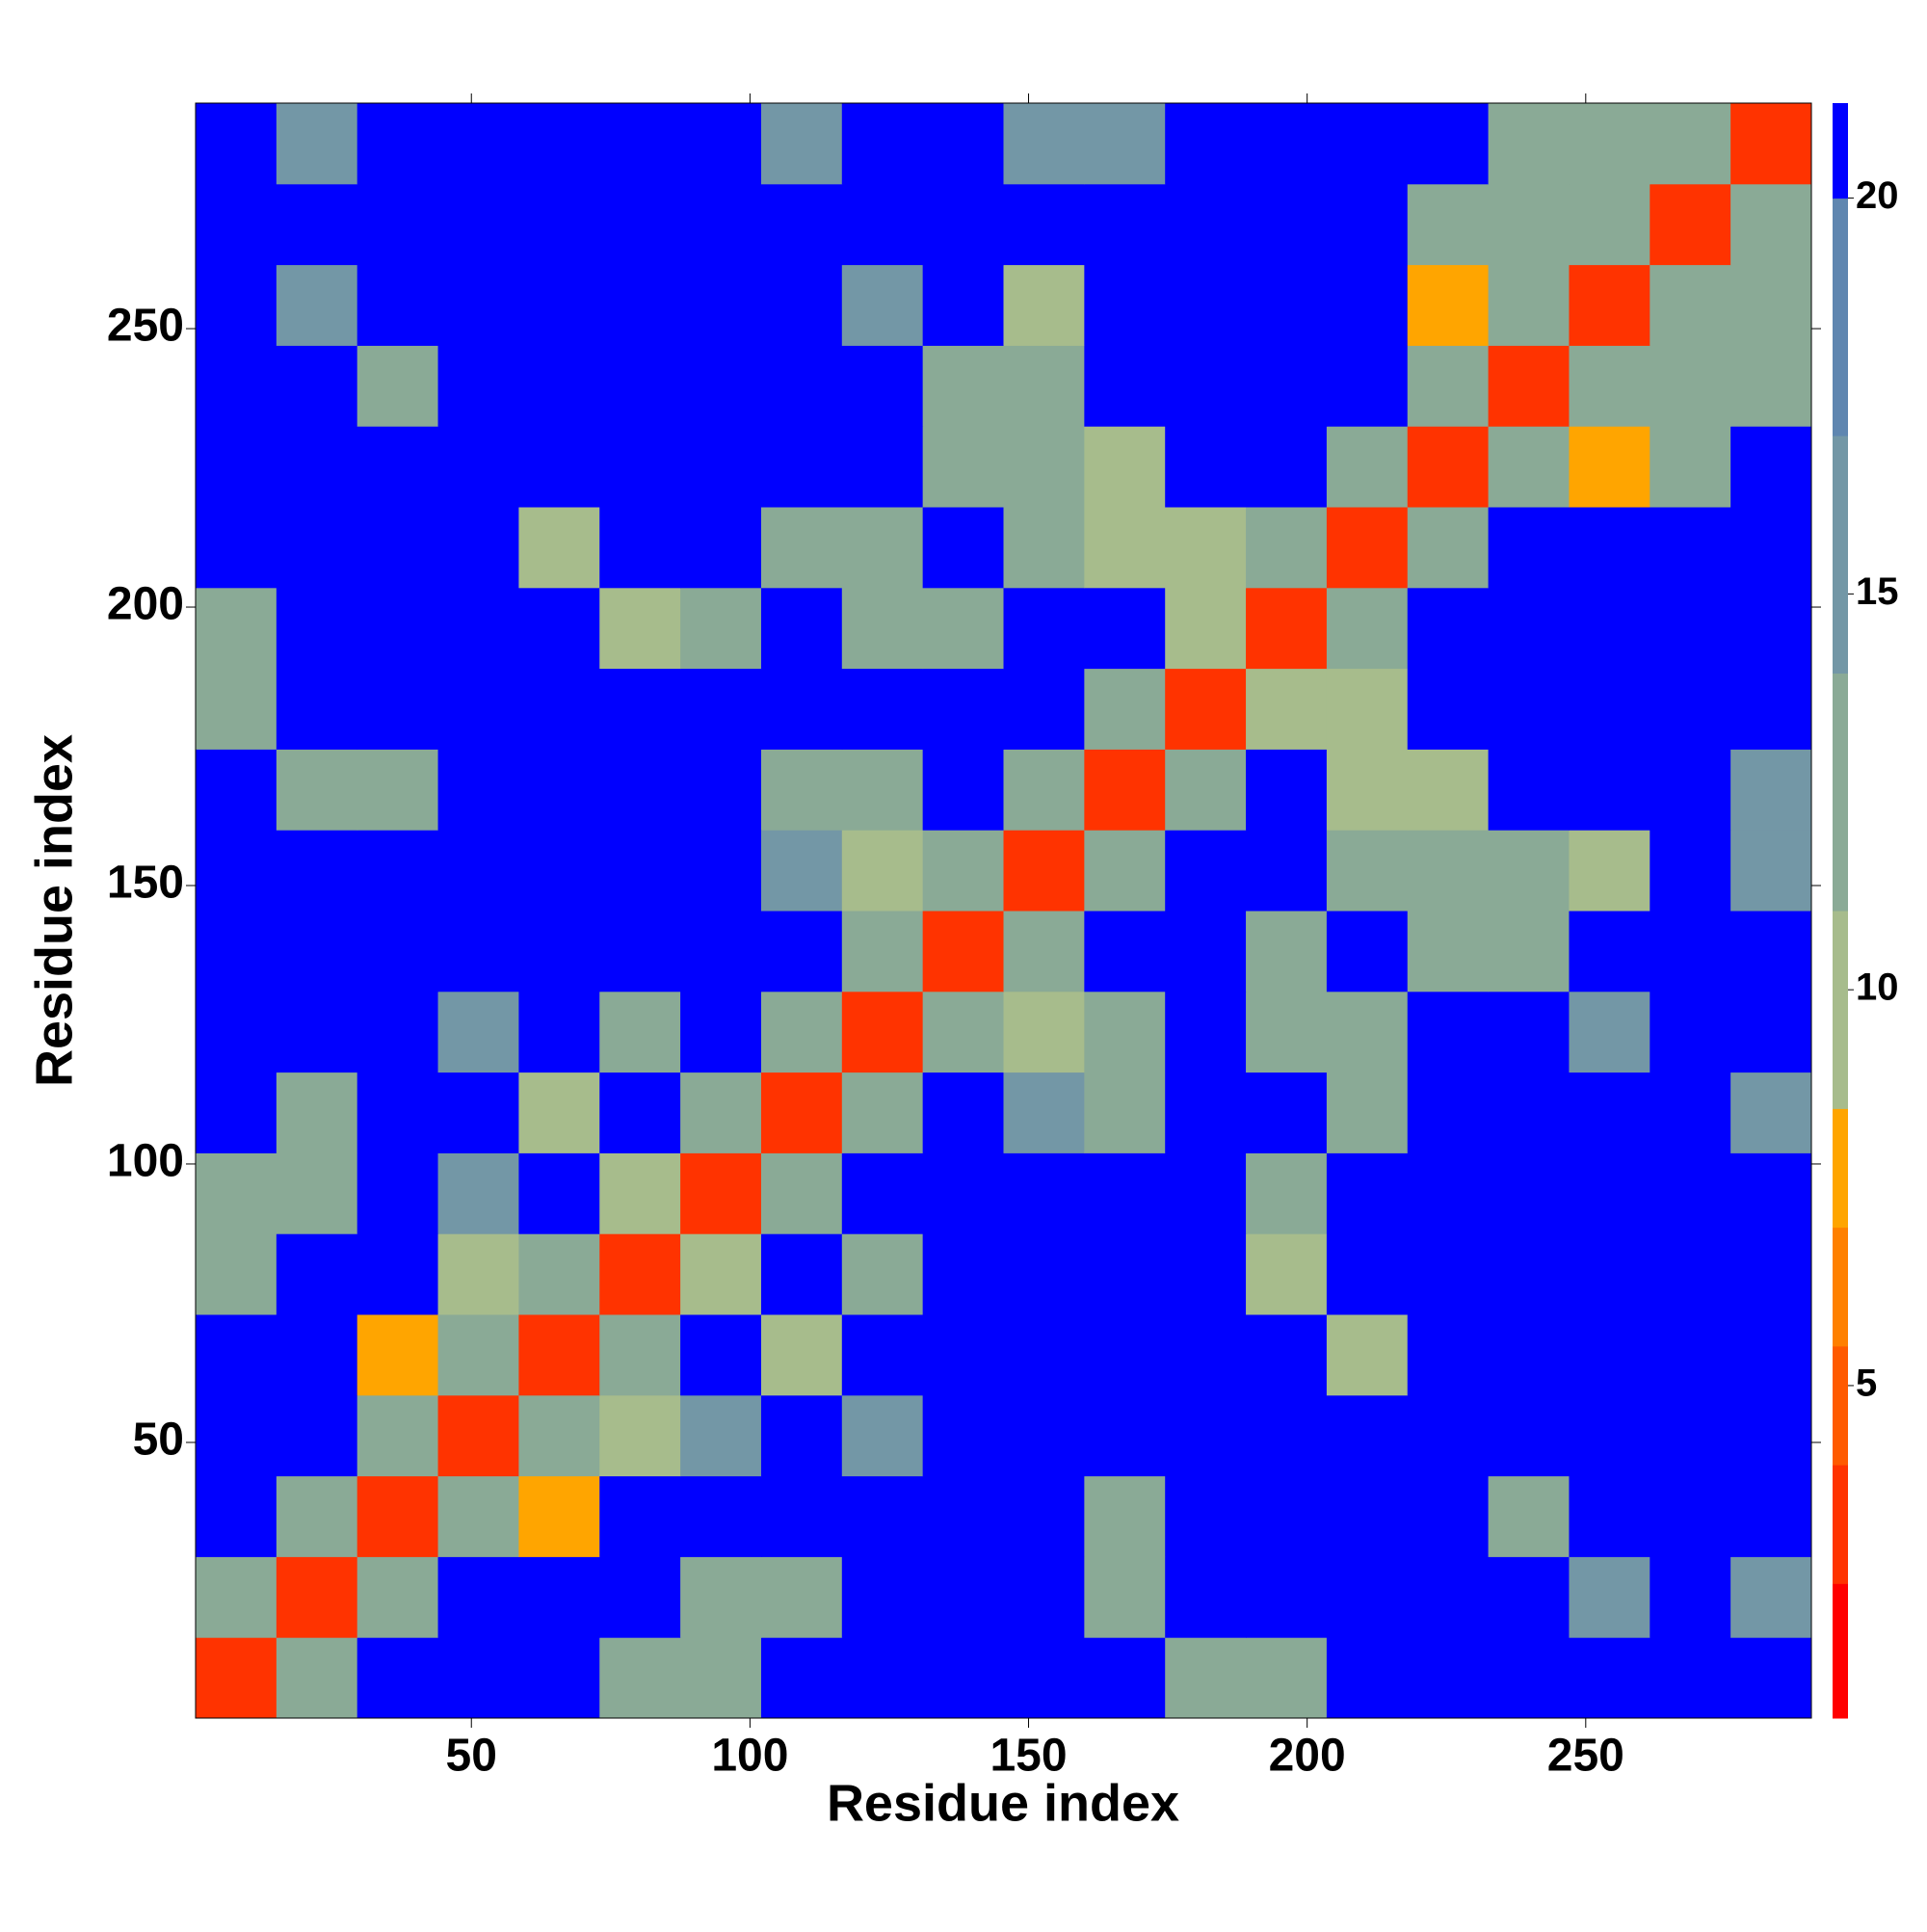 This screenshot has width=1927, height=1932. What do you see at coordinates (472, 1756) in the screenshot?
I see `x-tick-label: 50` at bounding box center [472, 1756].